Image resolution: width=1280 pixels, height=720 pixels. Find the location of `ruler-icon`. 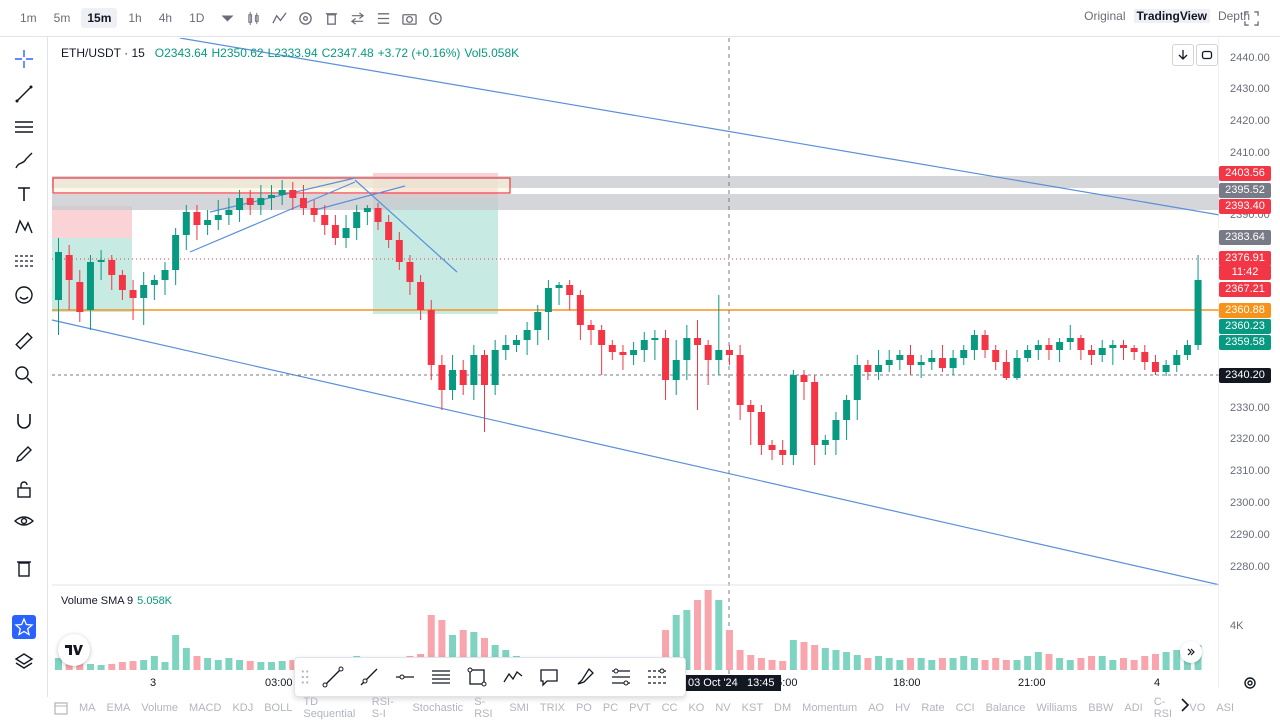

ruler-icon is located at coordinates (24, 341).